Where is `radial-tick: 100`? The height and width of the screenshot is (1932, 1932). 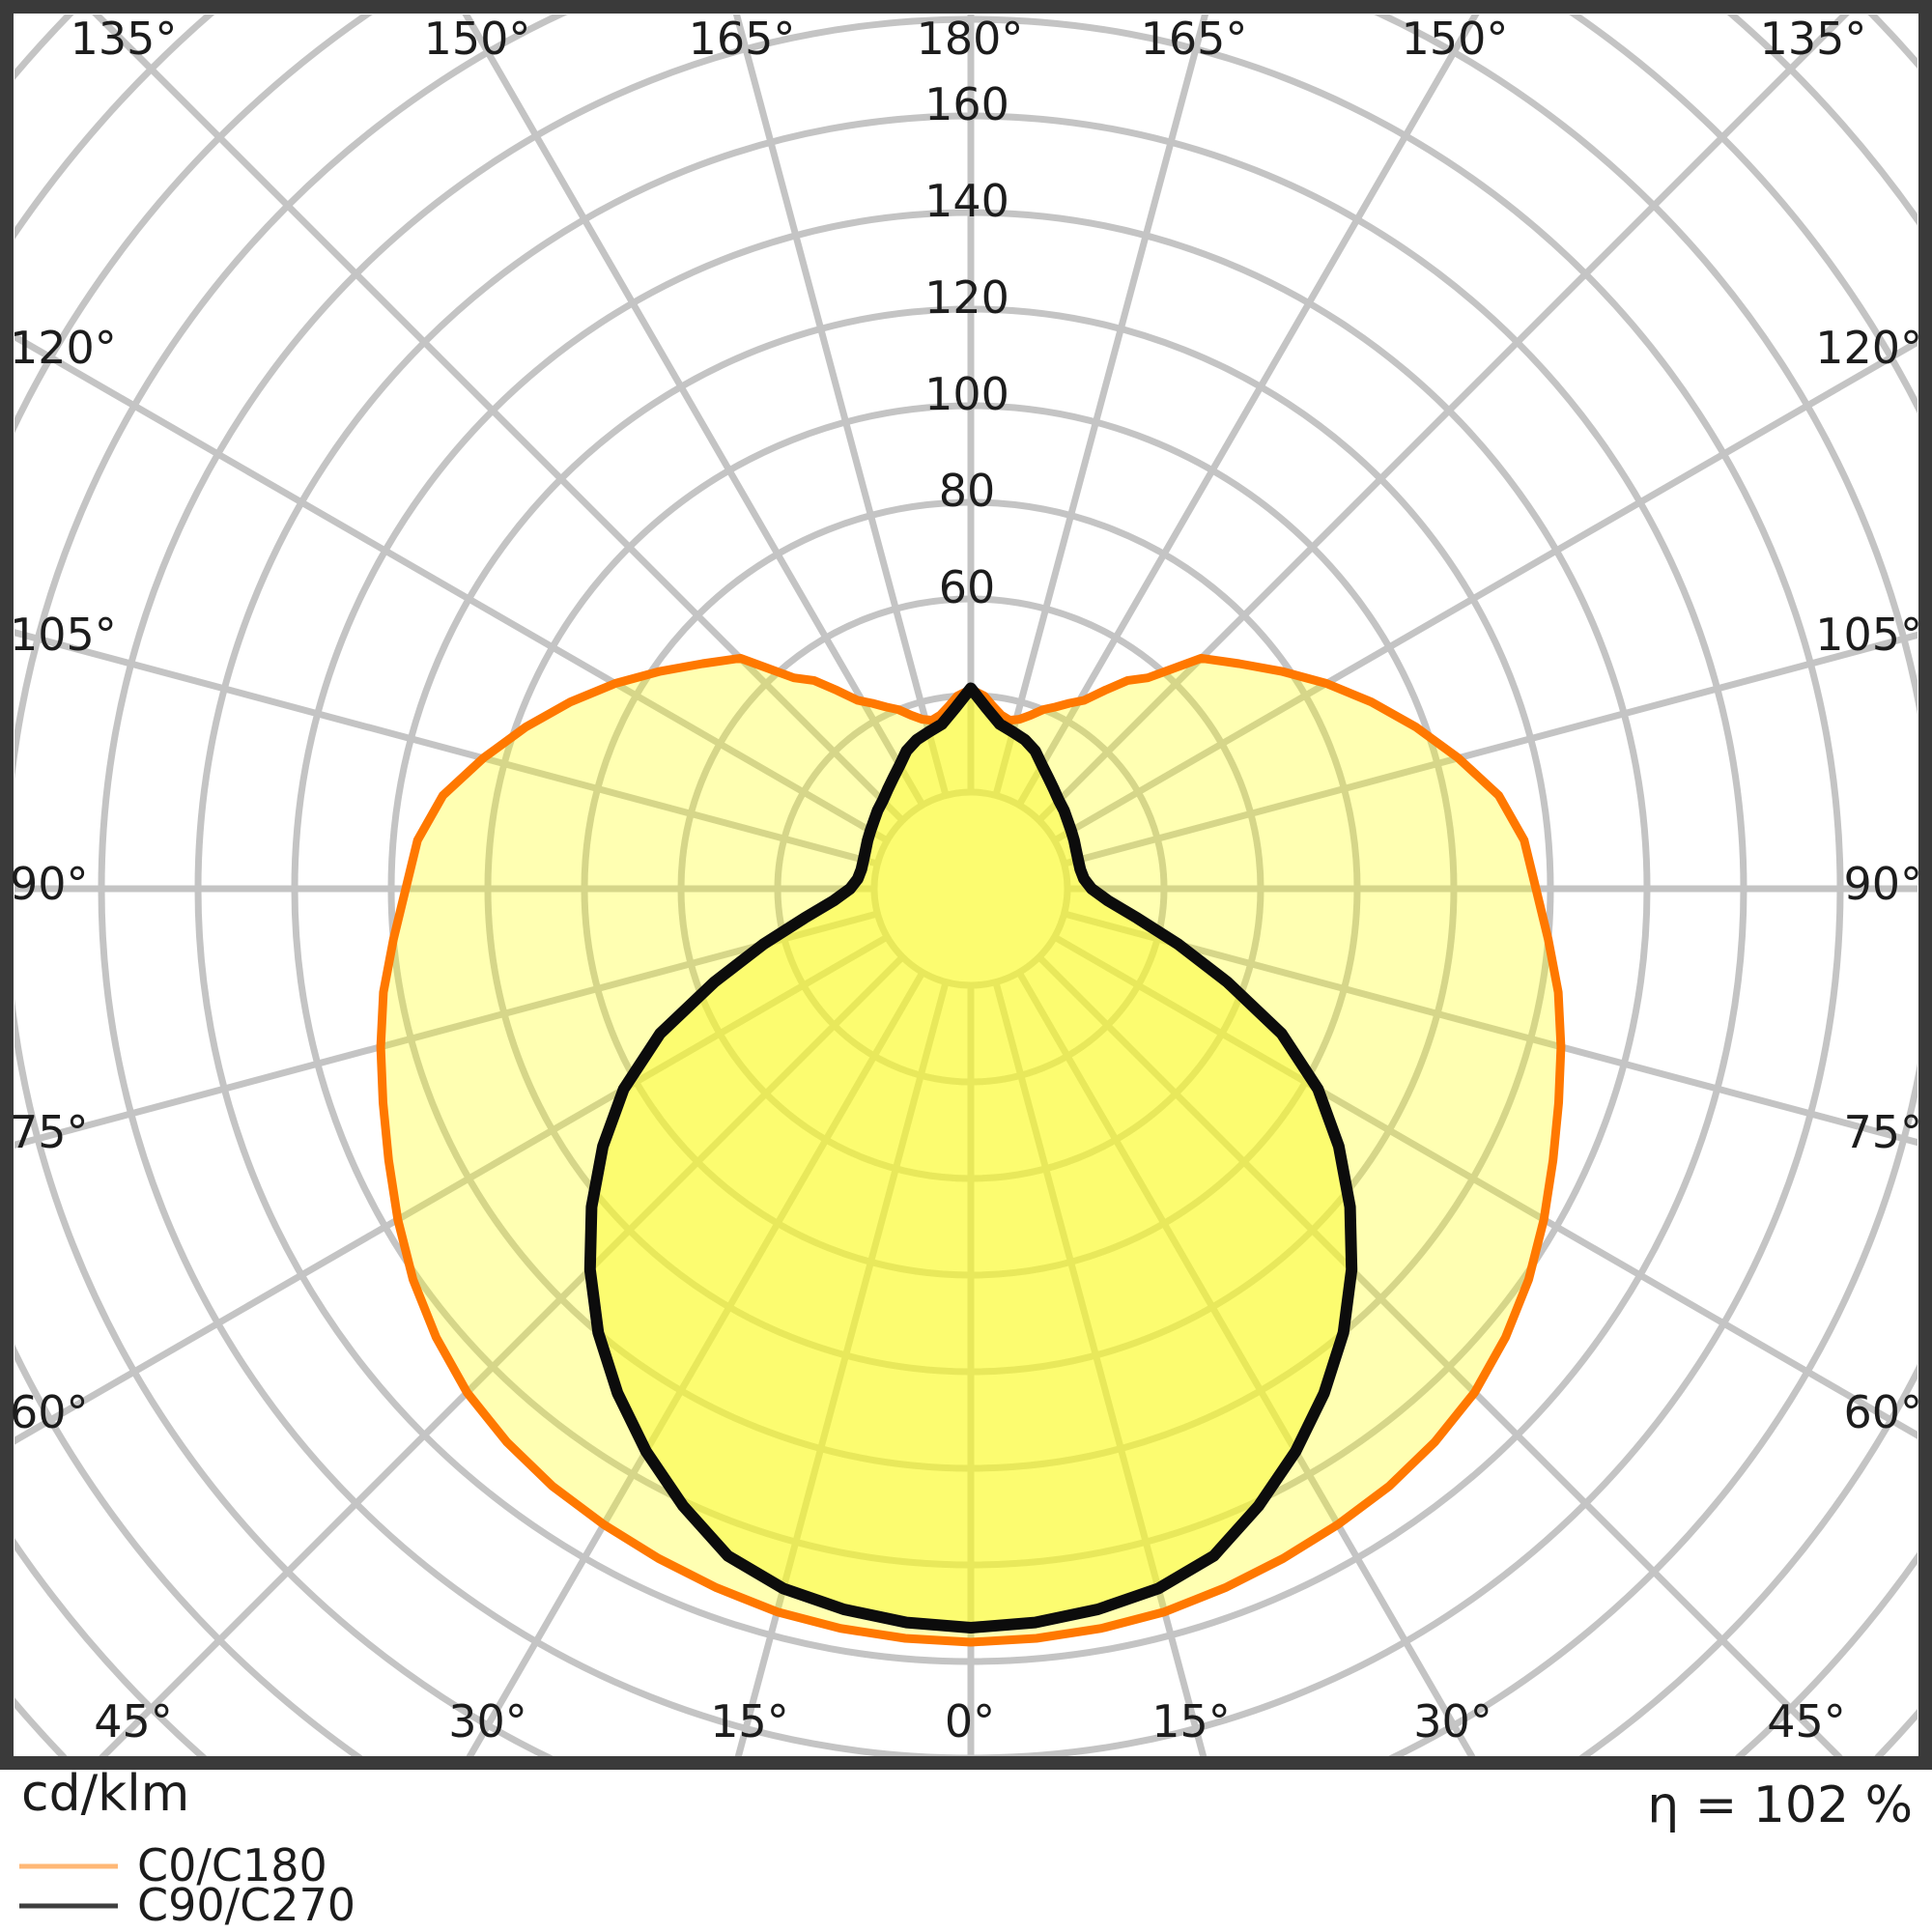 radial-tick: 100 is located at coordinates (966, 394).